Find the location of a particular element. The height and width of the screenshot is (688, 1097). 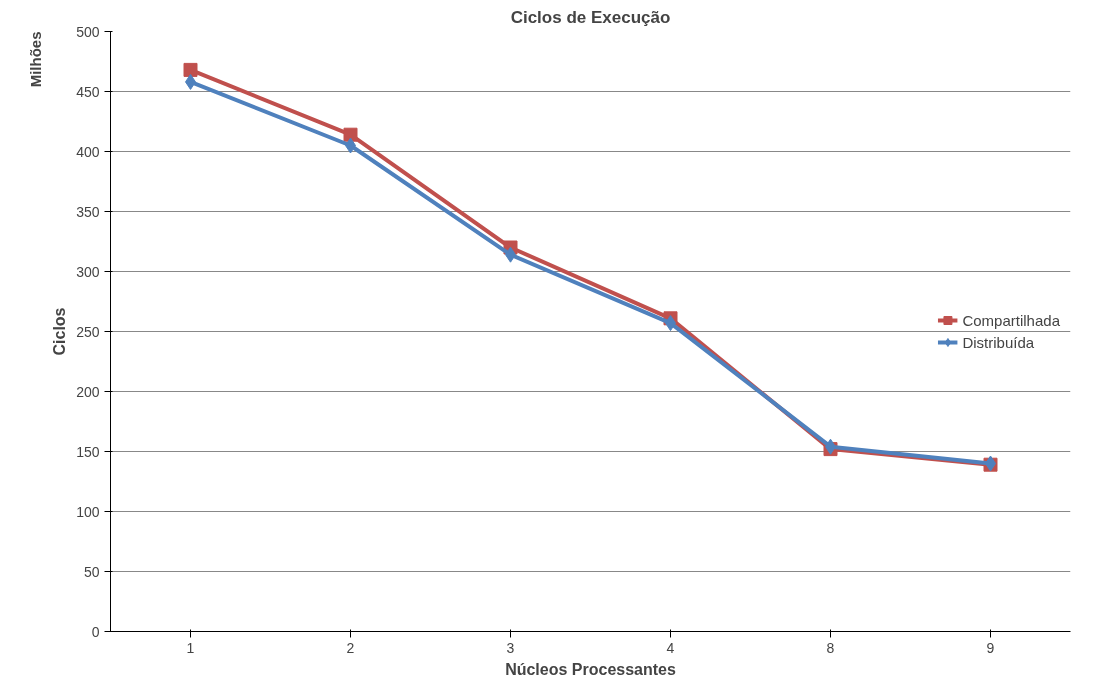

x-tick-label: 9 is located at coordinates (990, 647).